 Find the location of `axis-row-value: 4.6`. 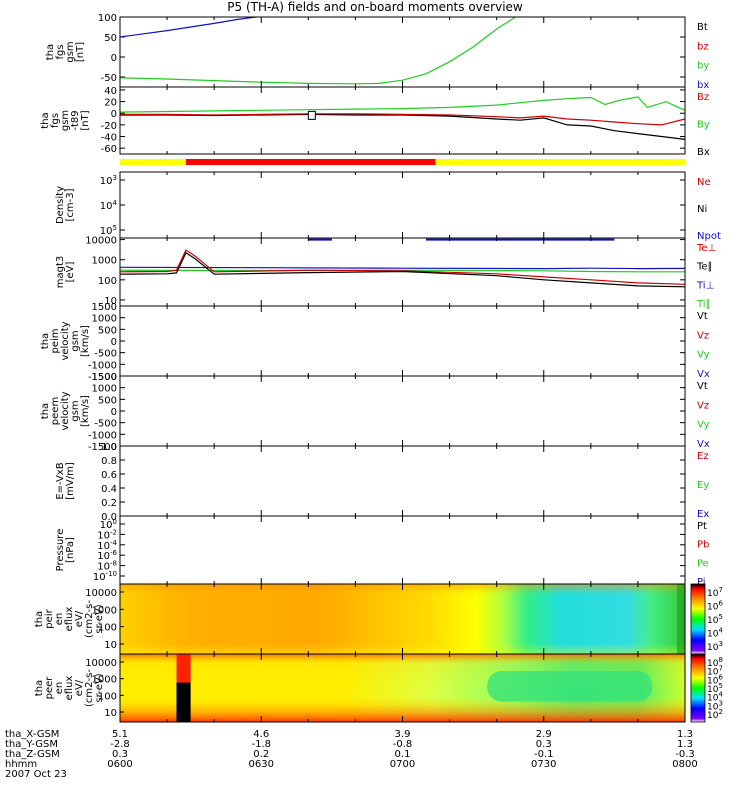

axis-row-value: 4.6 is located at coordinates (261, 734).